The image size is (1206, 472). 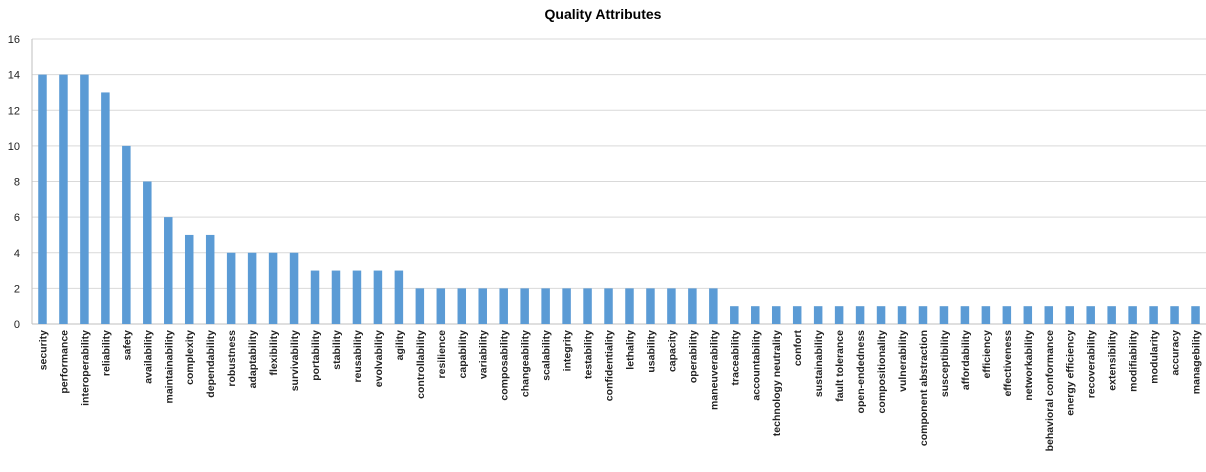 I want to click on x-tick-label: robustness, so click(x=232, y=358).